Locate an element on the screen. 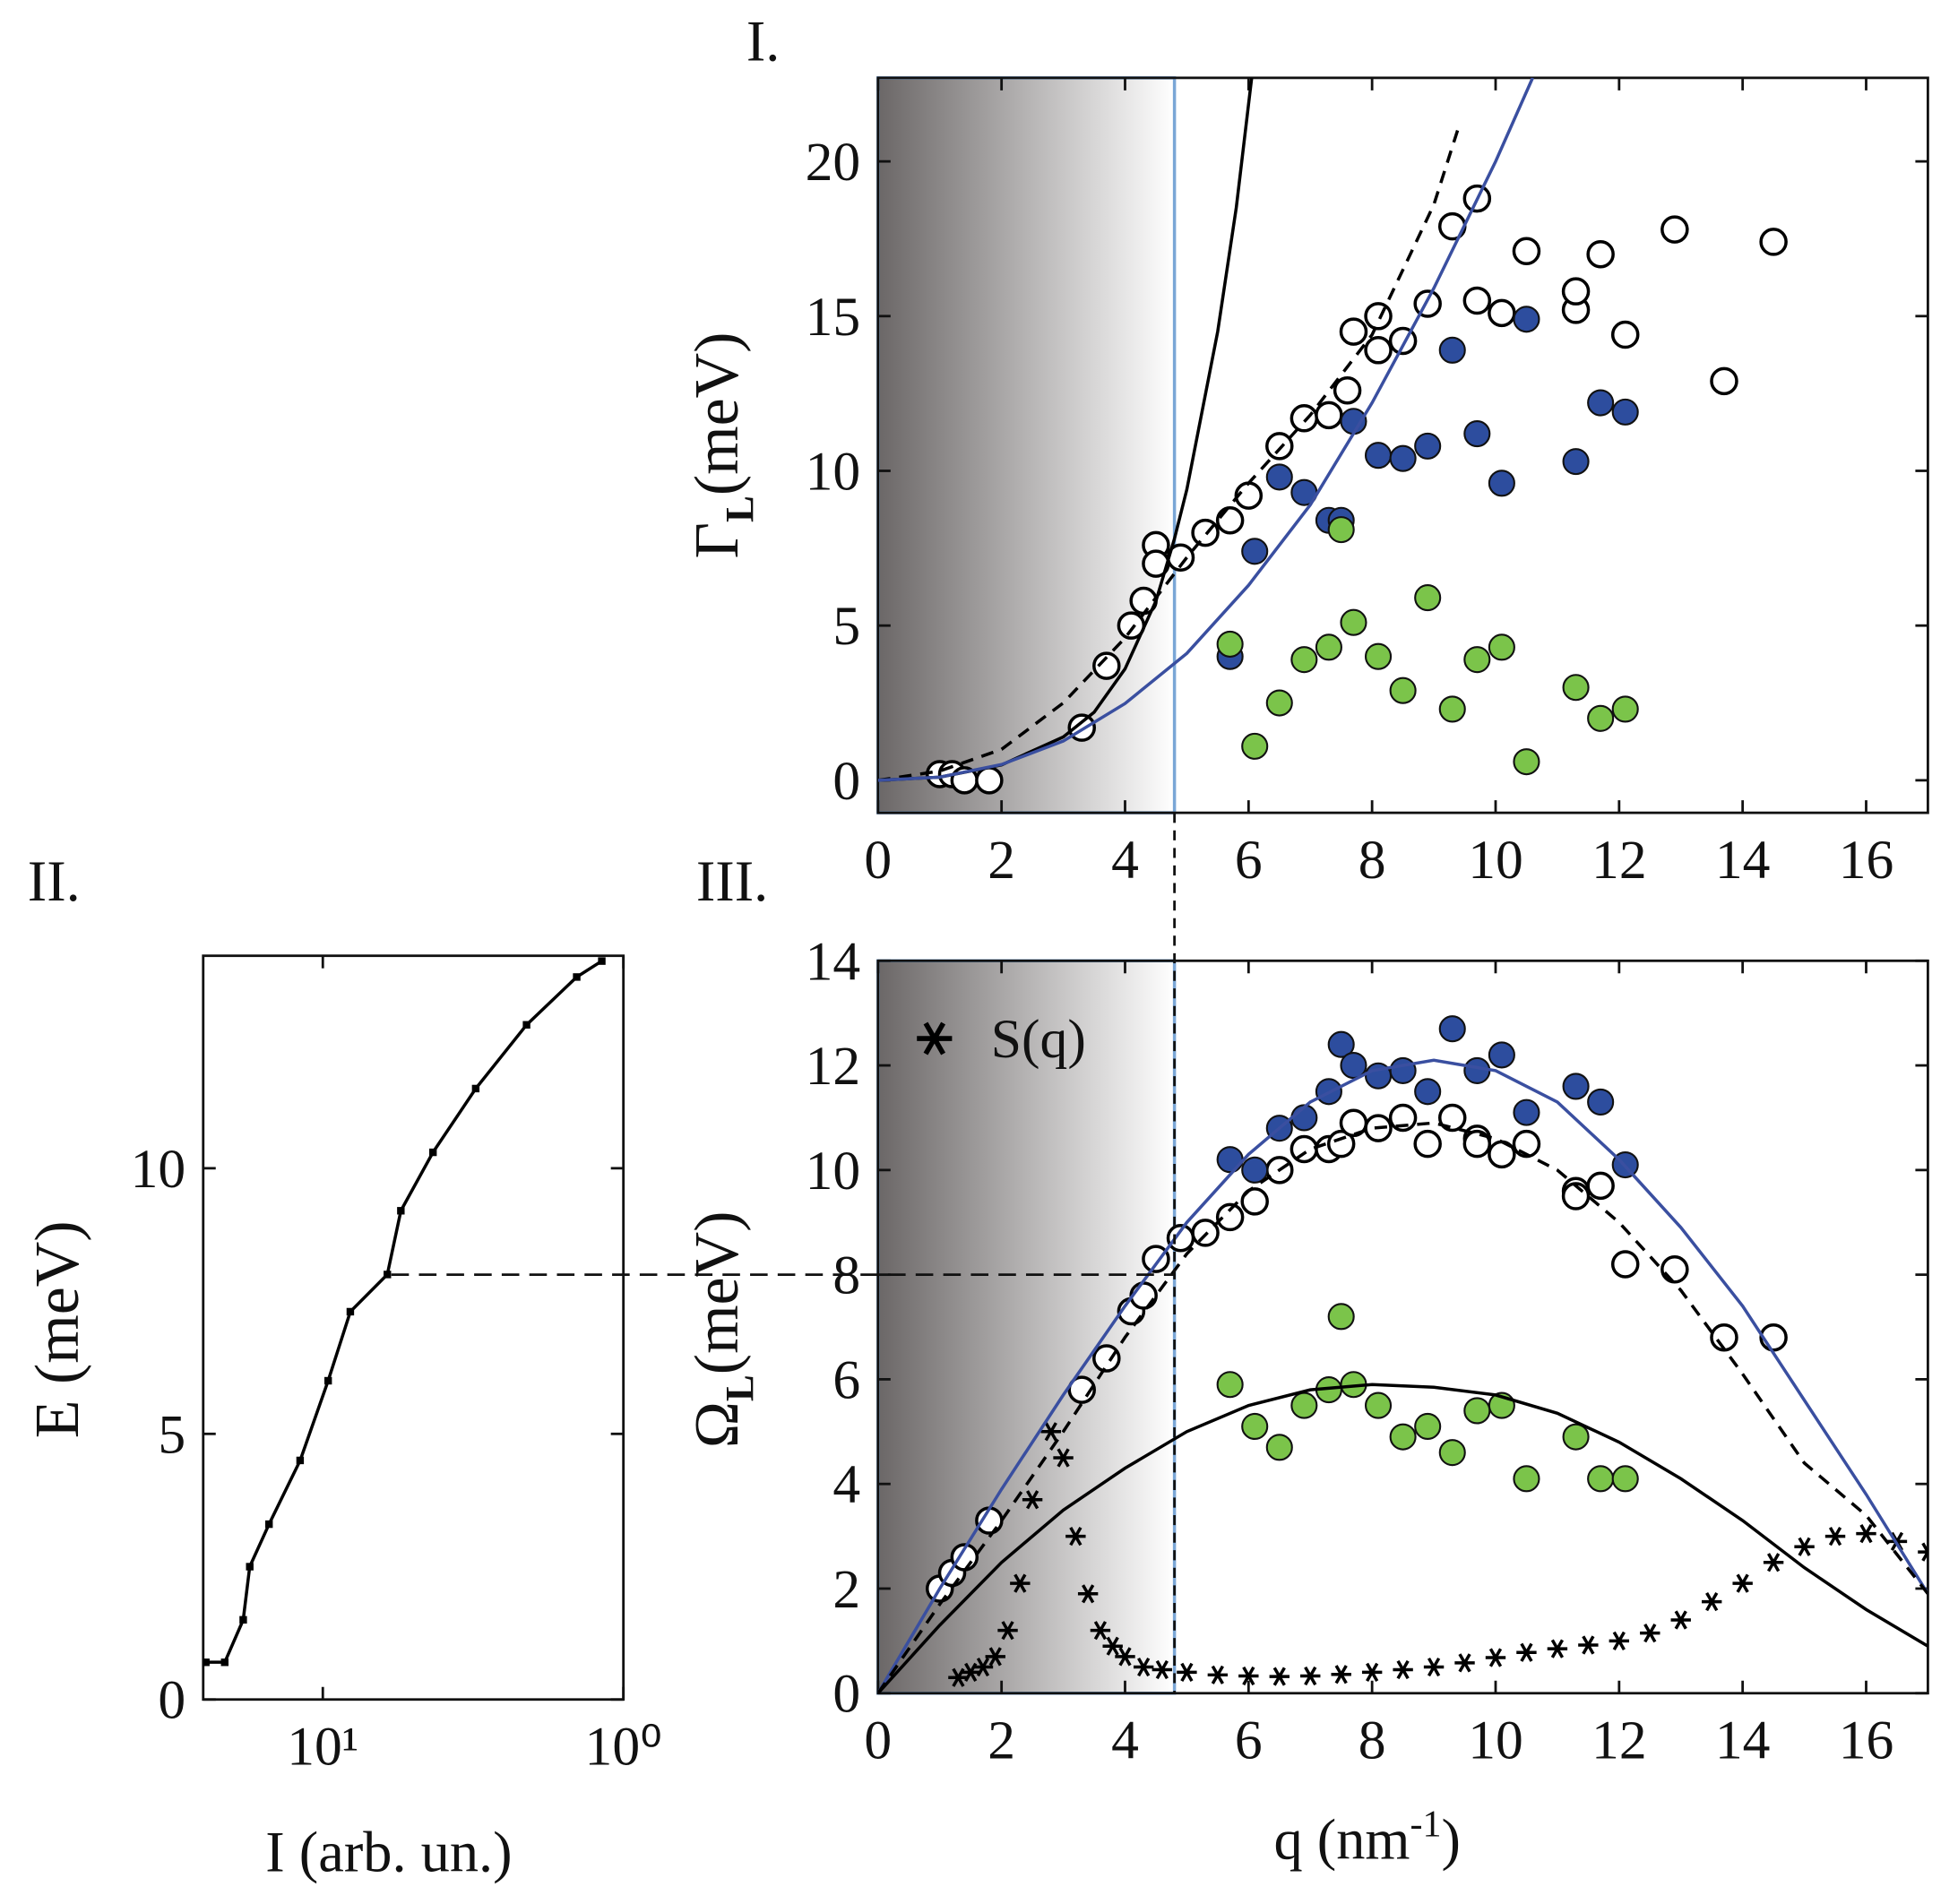 This screenshot has width=1958, height=1904. y-axis-label-part: Γ is located at coordinates (717, 540).